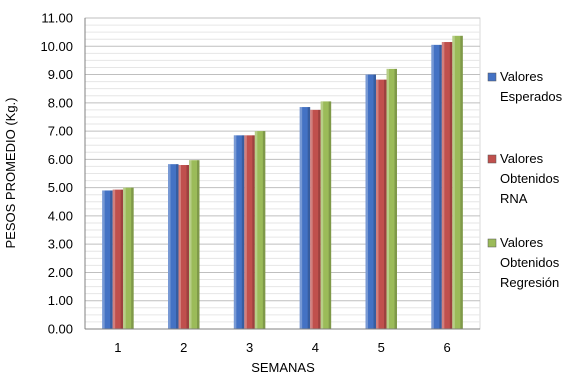 The width and height of the screenshot is (563, 379). Describe the element at coordinates (60, 272) in the screenshot. I see `y-tick-label: 2.00` at that location.